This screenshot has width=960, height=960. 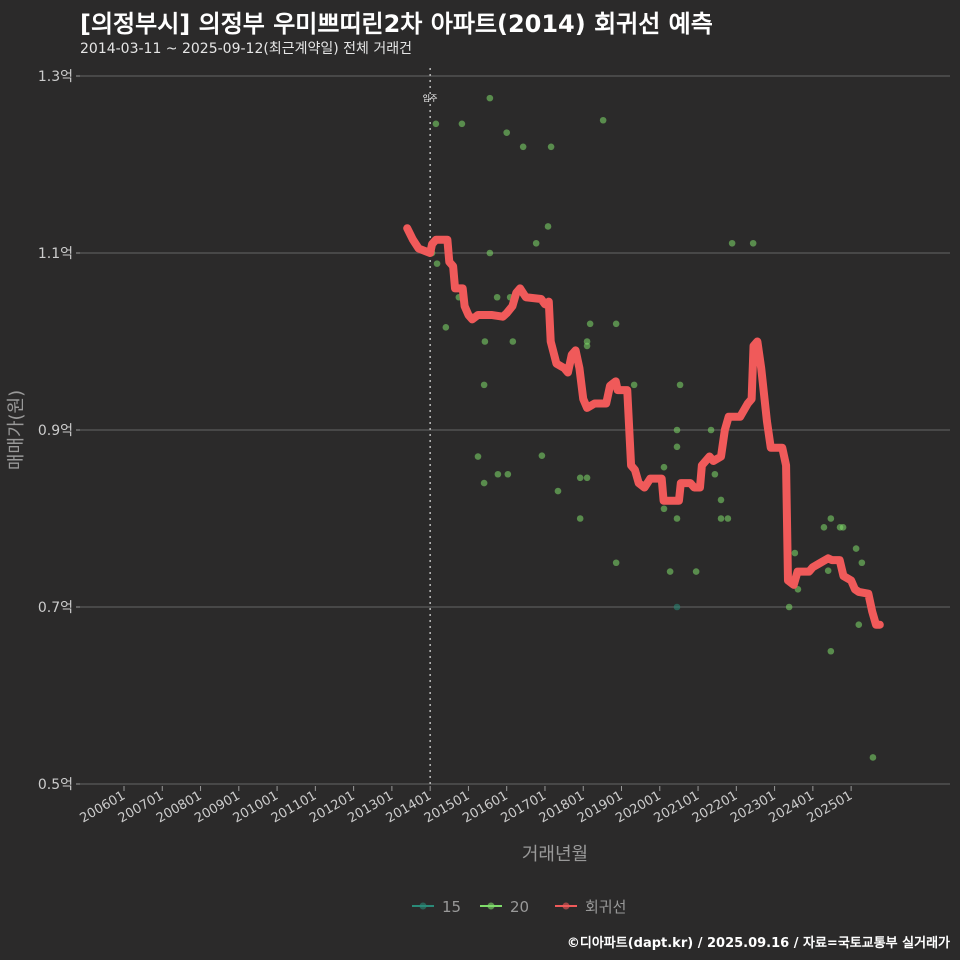 I want to click on chart-subtitle: 2014-03-11 ~ 2025-09-12(최근계약일) 전체 거래건, so click(x=246, y=49).